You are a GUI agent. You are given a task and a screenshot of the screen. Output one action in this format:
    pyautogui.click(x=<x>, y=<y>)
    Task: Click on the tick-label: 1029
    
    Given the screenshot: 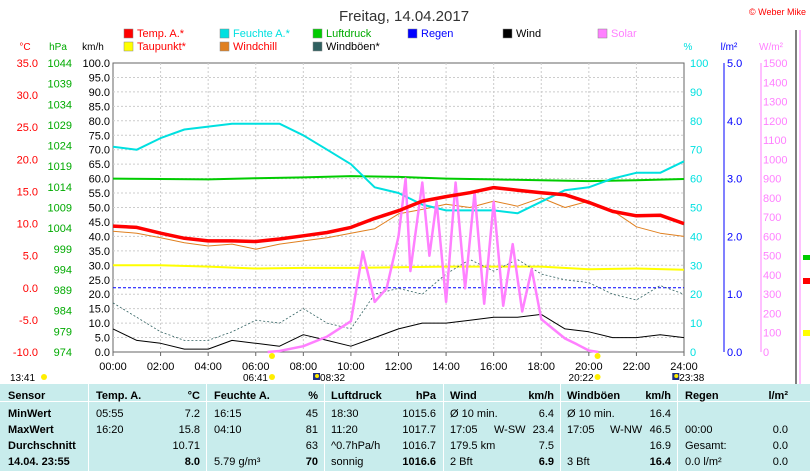 What is the action you would take?
    pyautogui.click(x=60, y=126)
    